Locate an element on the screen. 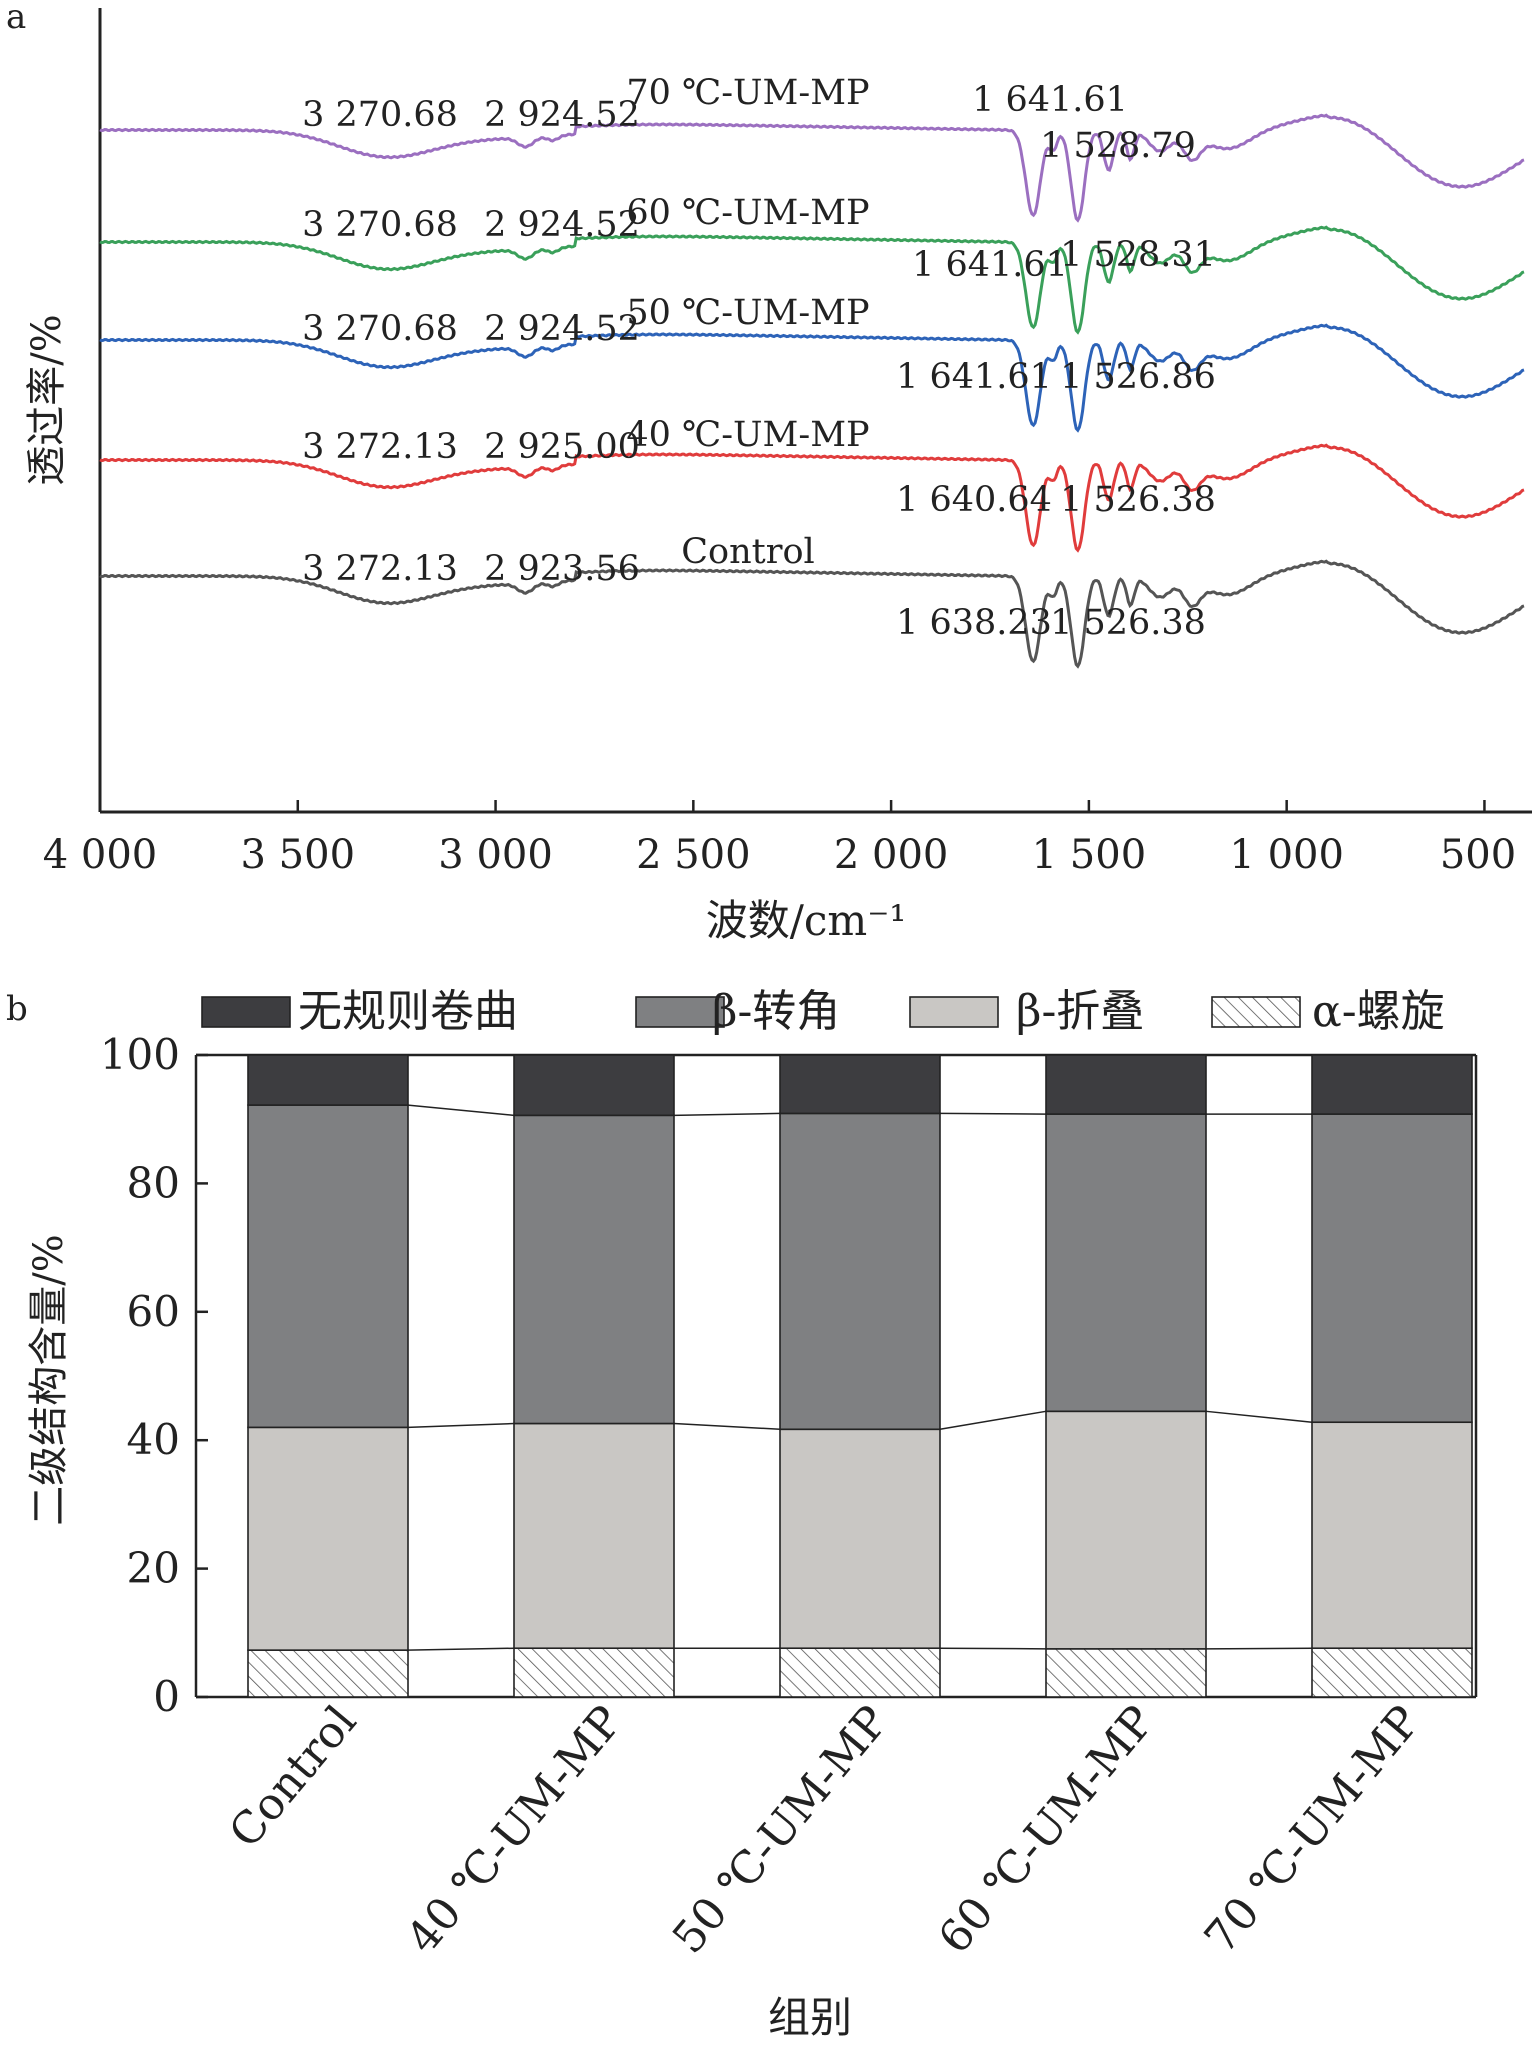 This screenshot has height=2046, width=1532. bar-y-ticks: 0 20 40 60 80 100 is located at coordinates (154, 1375).